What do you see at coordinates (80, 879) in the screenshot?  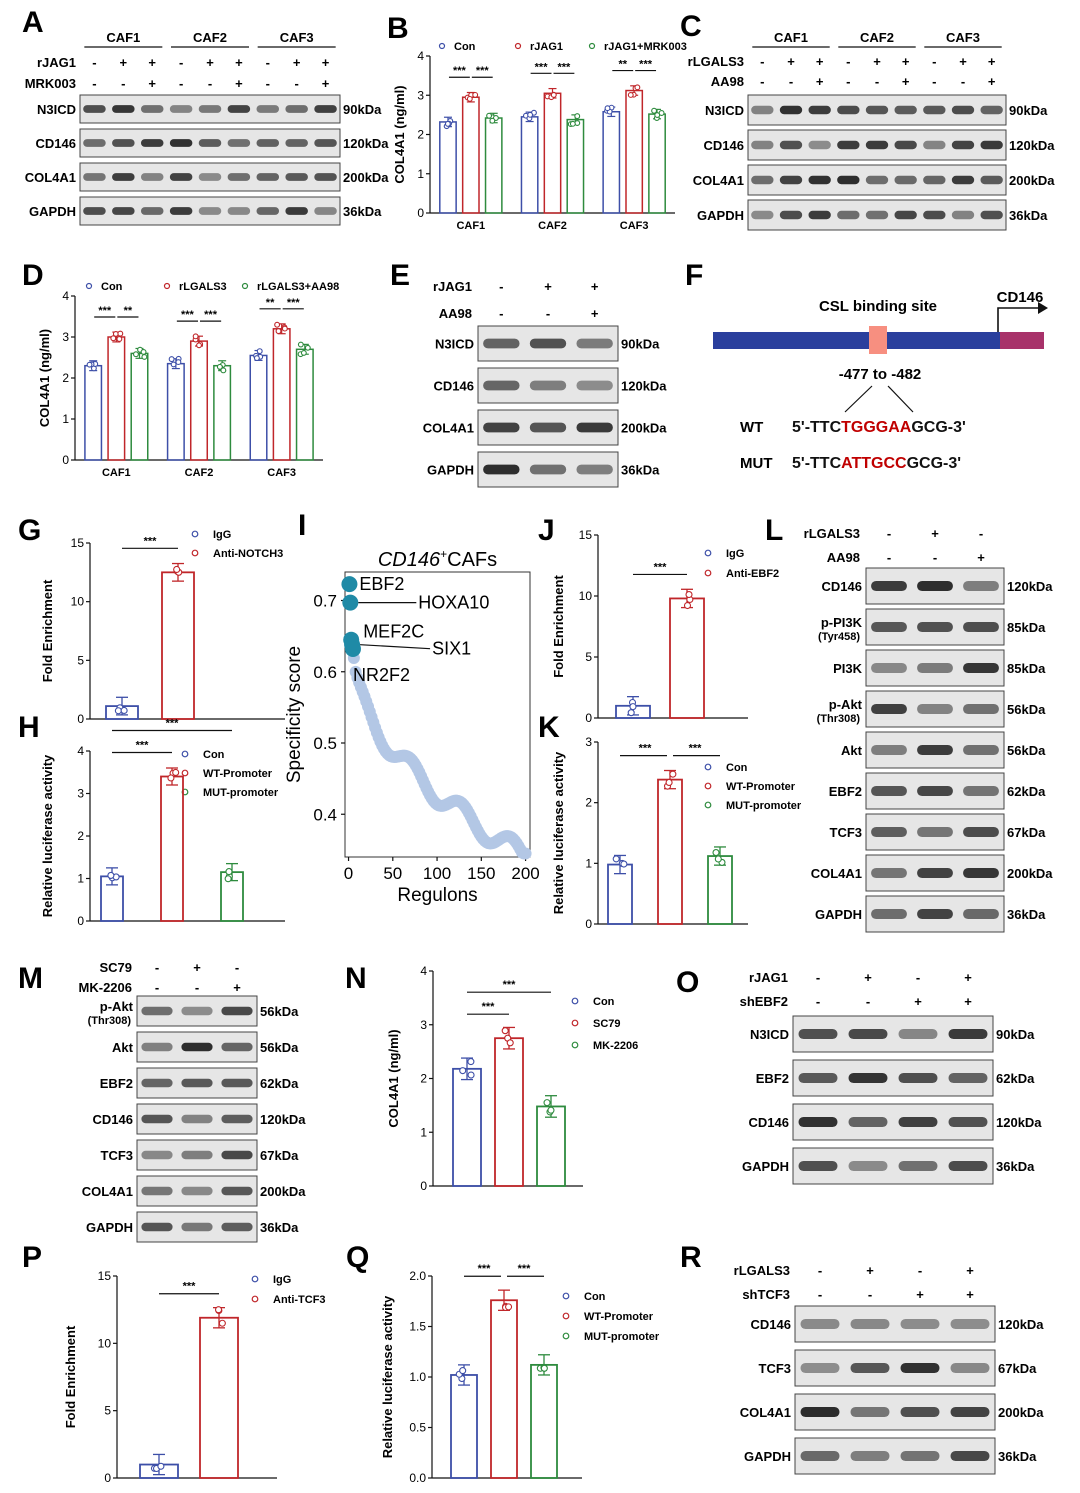 I see `y-tick-label: 1` at bounding box center [80, 879].